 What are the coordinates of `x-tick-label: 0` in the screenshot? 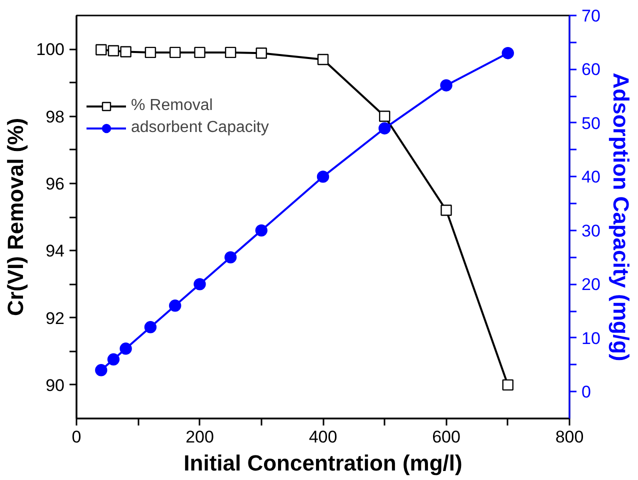 It's located at (77, 437).